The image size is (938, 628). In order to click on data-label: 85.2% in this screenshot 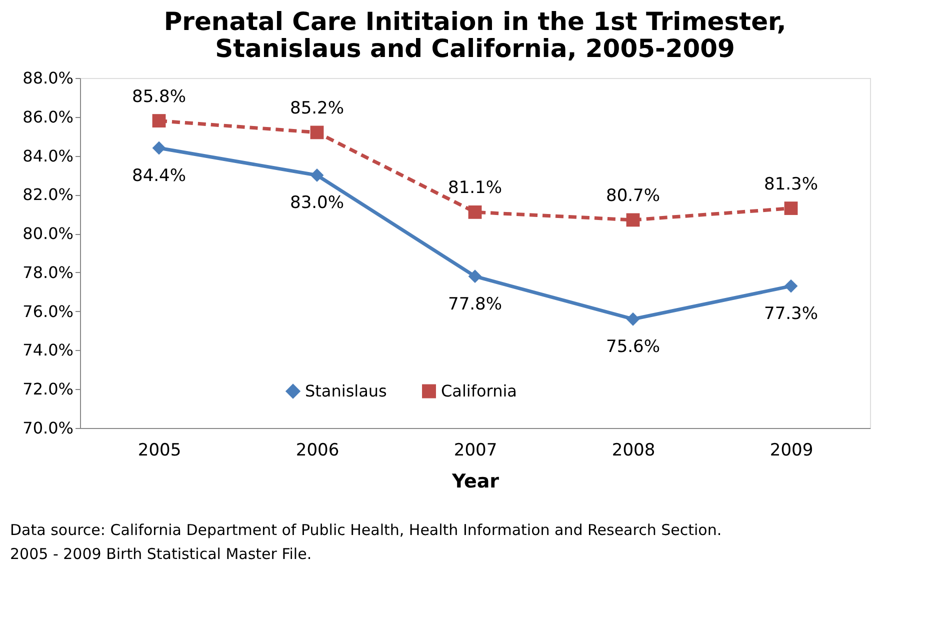, I will do `click(317, 108)`.